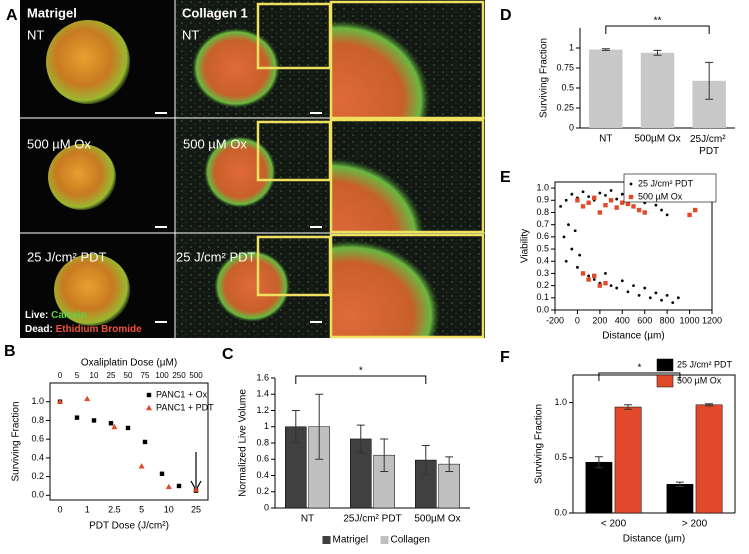  I want to click on panel-label: C, so click(228, 354).